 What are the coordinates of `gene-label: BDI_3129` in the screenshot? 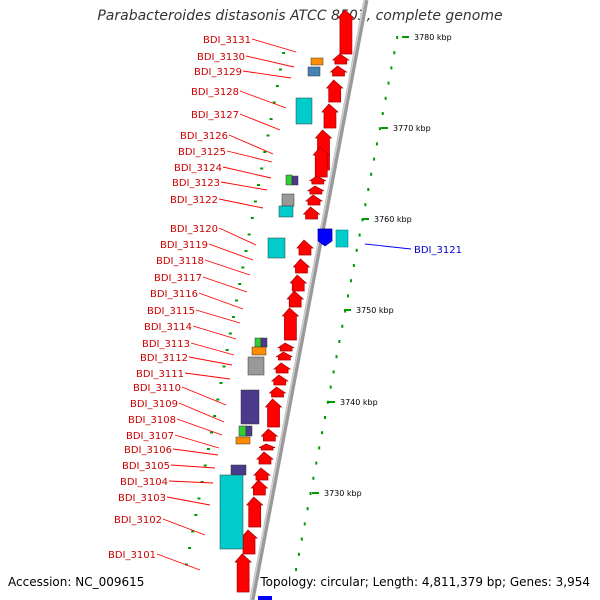 It's located at (218, 72).